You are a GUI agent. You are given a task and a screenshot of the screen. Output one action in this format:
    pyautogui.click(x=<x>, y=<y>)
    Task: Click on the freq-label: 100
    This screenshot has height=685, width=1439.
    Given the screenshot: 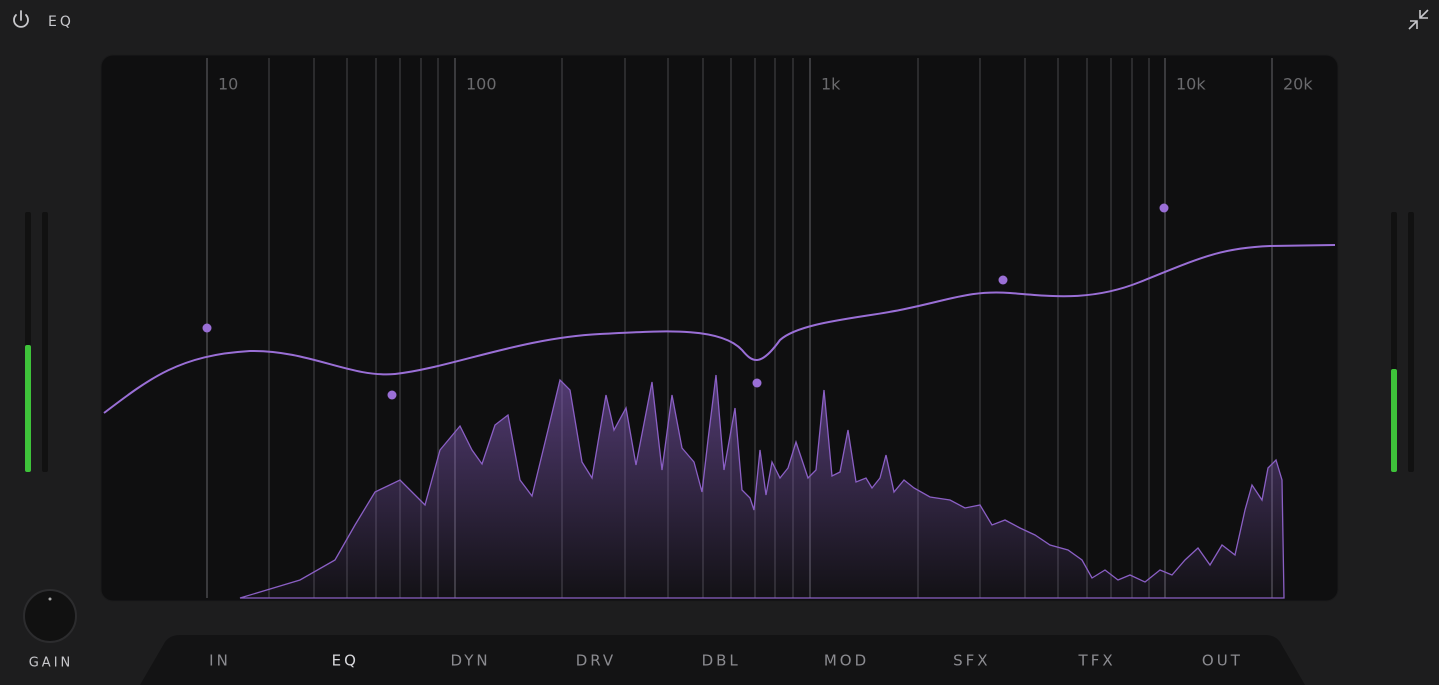 What is the action you would take?
    pyautogui.click(x=481, y=84)
    